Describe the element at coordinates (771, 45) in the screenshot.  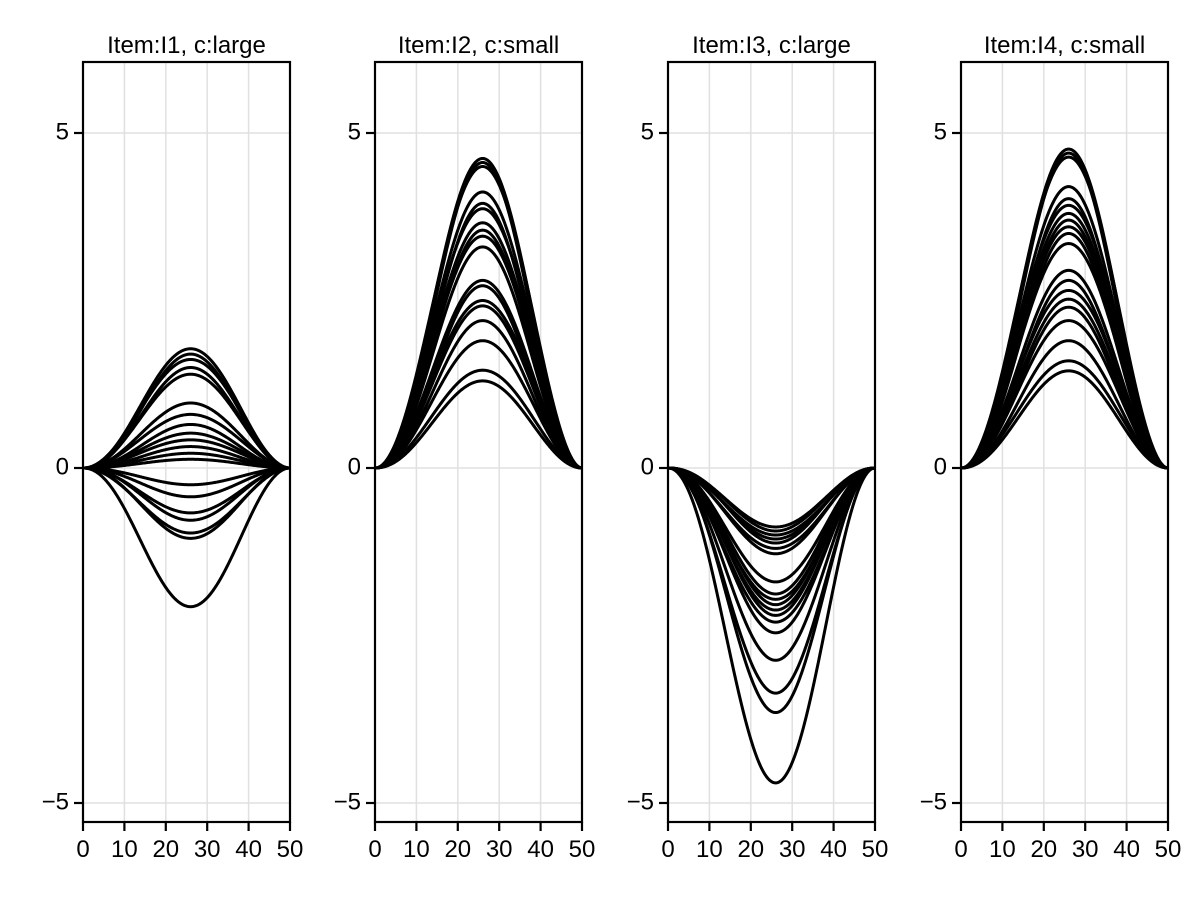
I see `panel-title-i3: Item:I3, c:large` at that location.